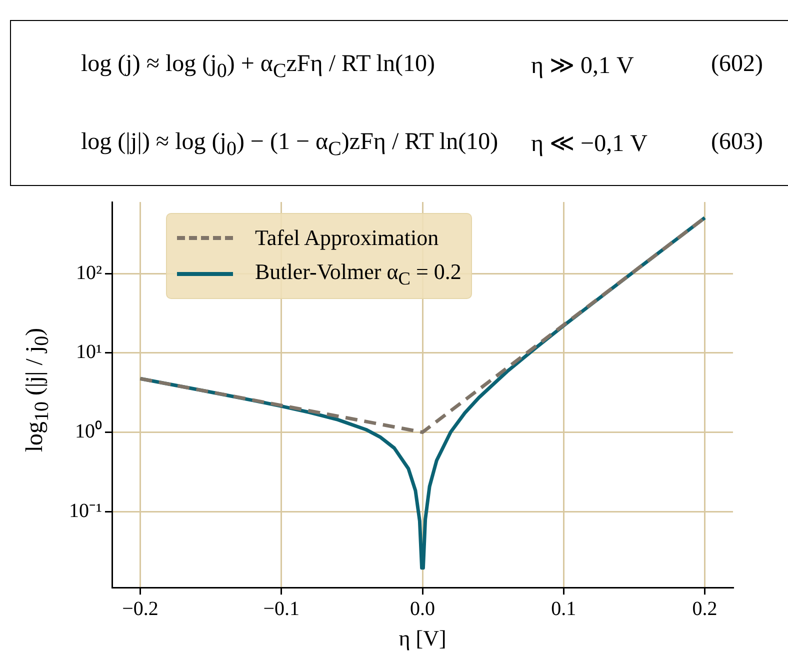  What do you see at coordinates (85, 511) in the screenshot?
I see `y-tick-label: 10⁻¹` at bounding box center [85, 511].